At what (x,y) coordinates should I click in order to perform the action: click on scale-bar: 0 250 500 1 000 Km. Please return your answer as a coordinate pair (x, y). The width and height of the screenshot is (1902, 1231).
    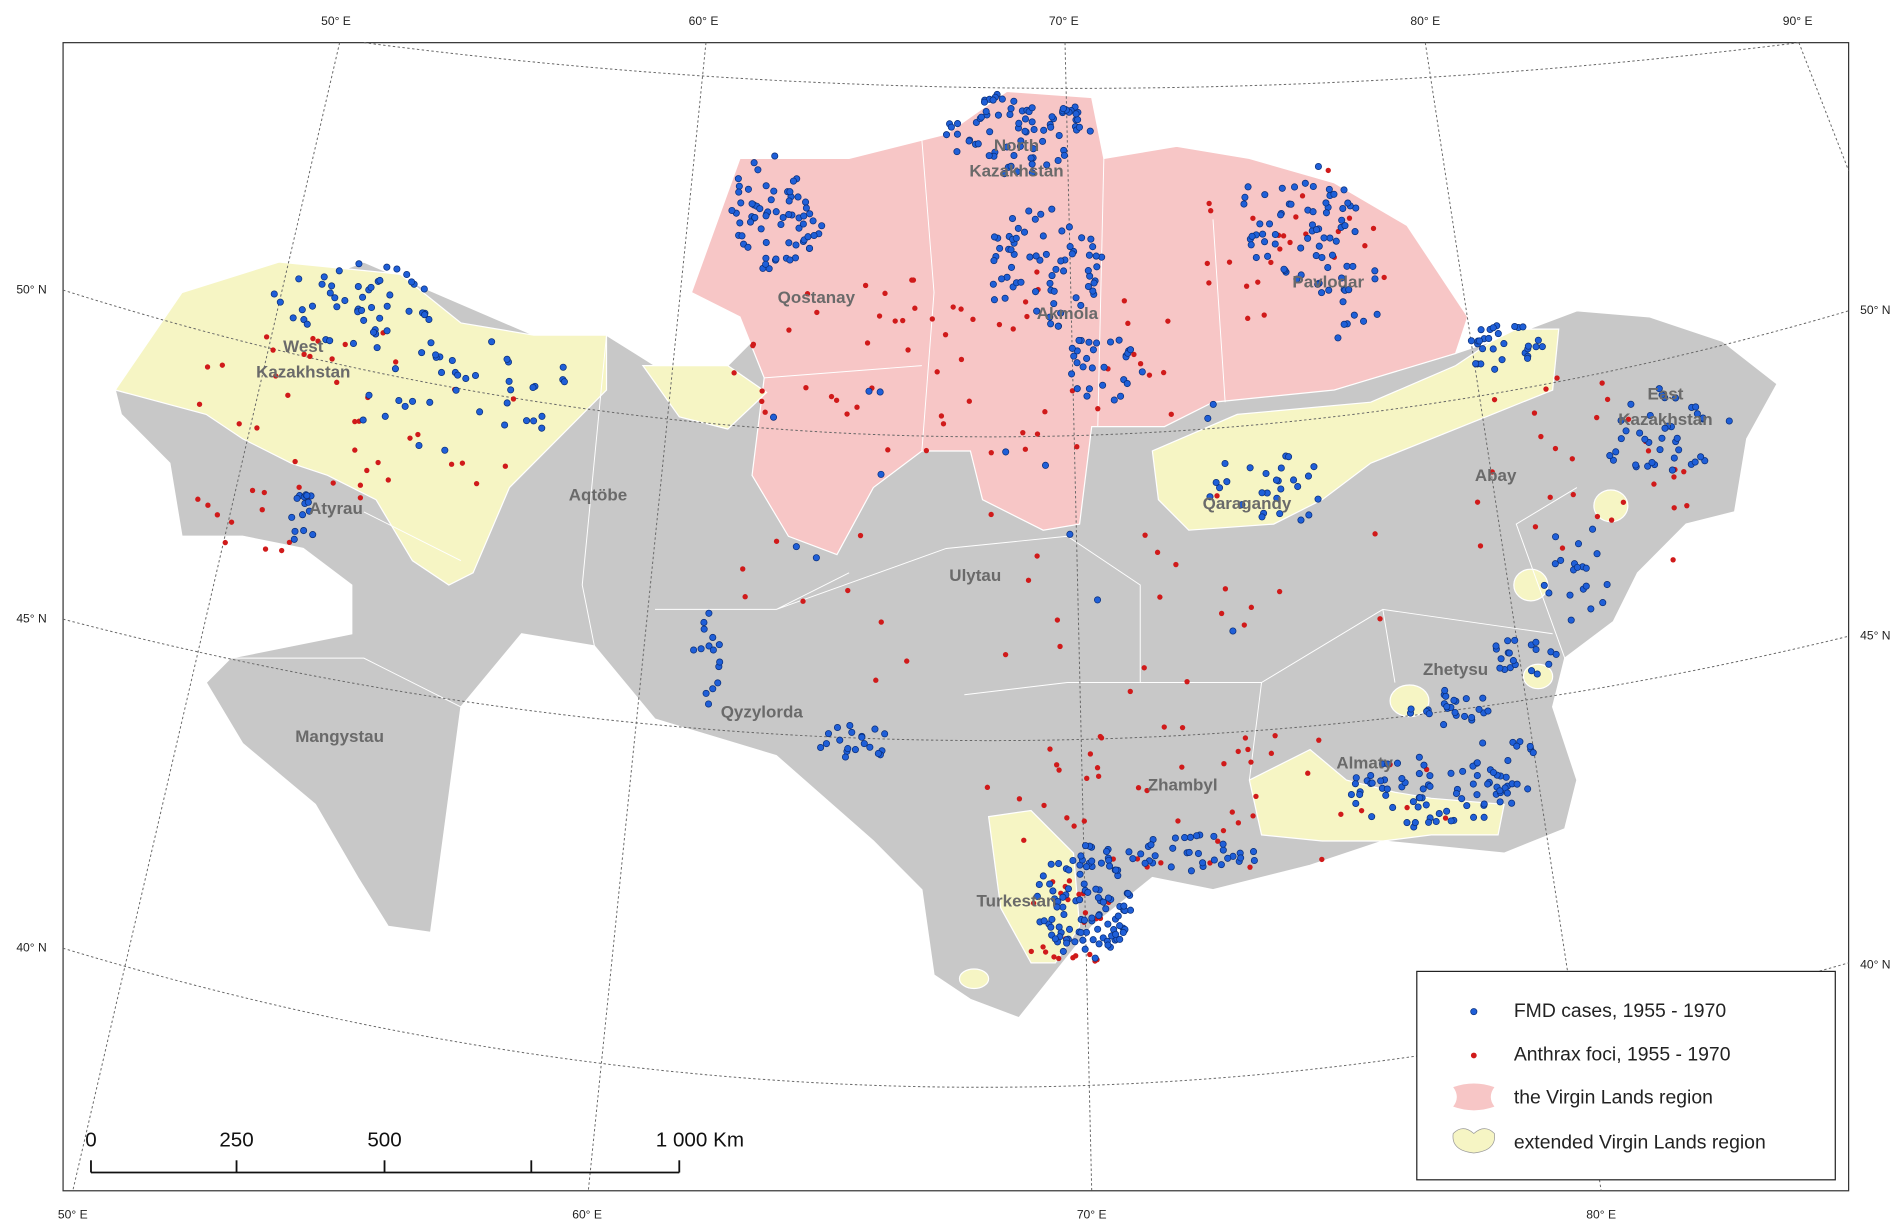
    Looking at the image, I should click on (414, 1151).